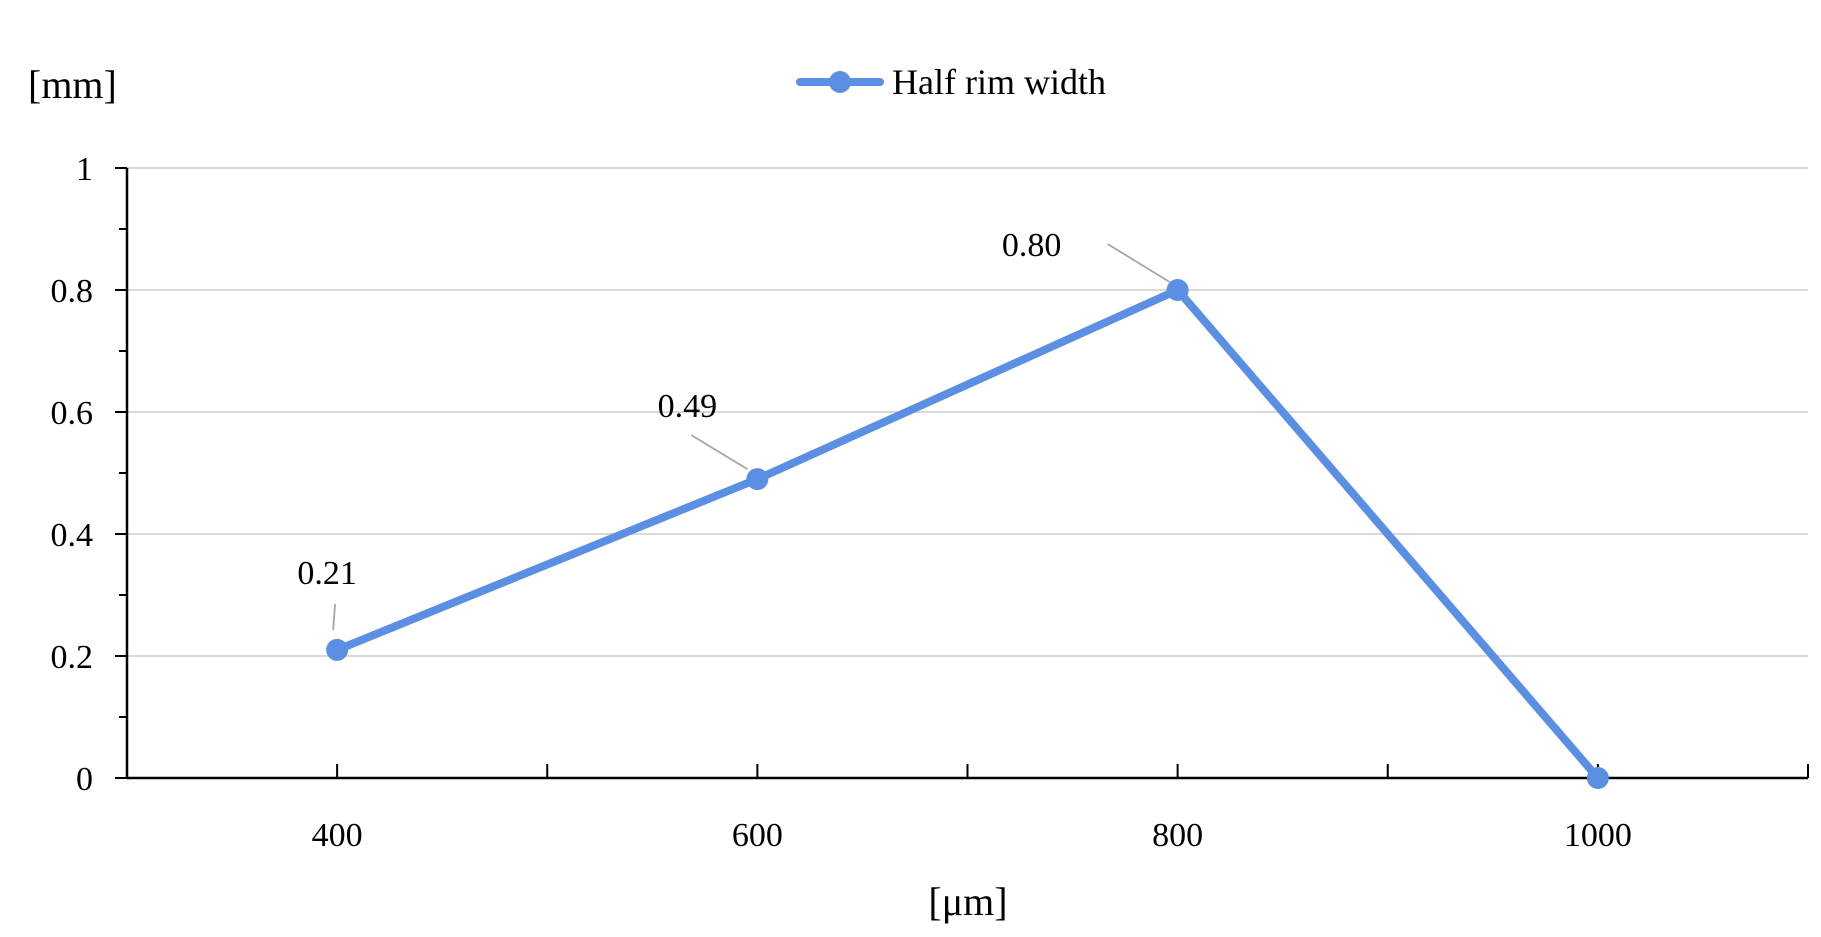 This screenshot has width=1821, height=937. Describe the element at coordinates (72, 657) in the screenshot. I see `y-tick-label: 0.2` at that location.